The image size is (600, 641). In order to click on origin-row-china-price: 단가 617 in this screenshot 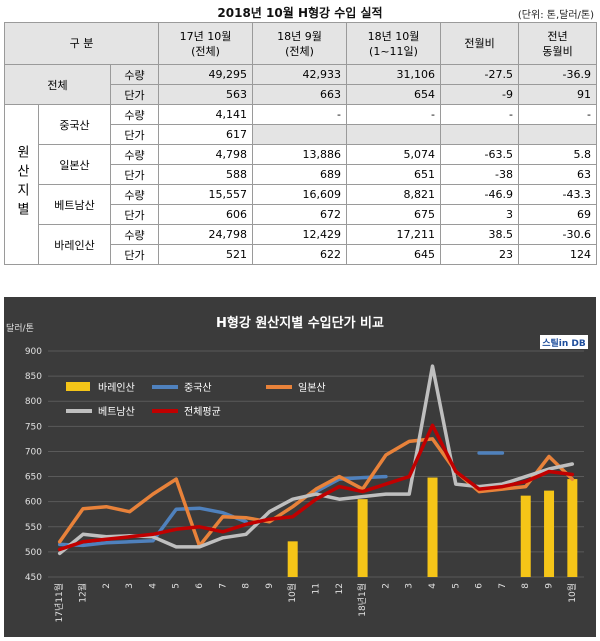, I will do `click(301, 134)`.